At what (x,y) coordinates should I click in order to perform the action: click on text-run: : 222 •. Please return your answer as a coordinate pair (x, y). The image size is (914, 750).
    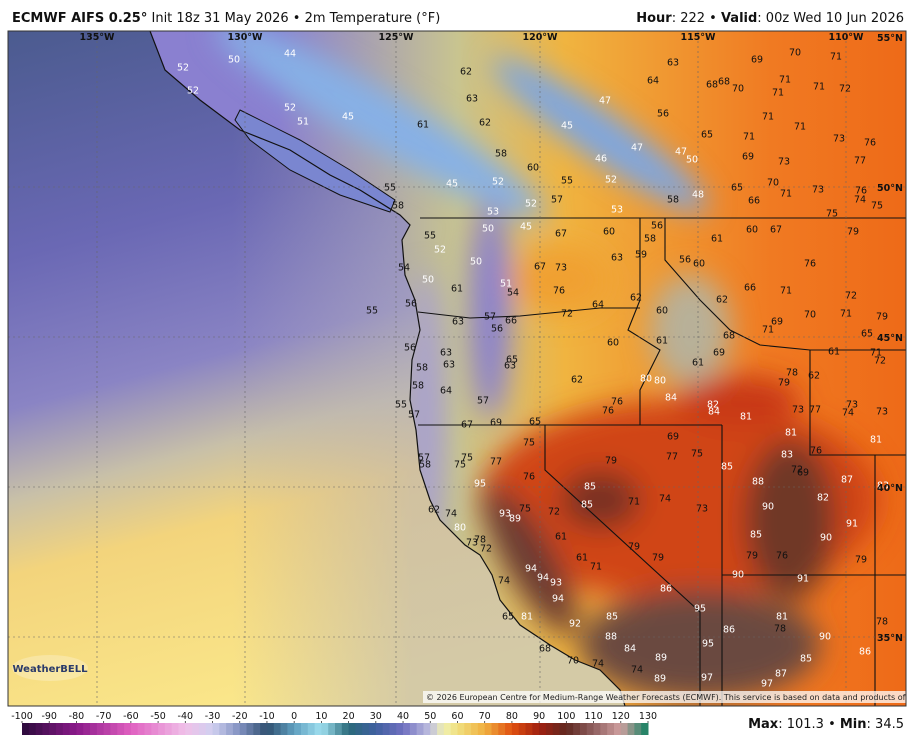
    Looking at the image, I should click on (696, 18).